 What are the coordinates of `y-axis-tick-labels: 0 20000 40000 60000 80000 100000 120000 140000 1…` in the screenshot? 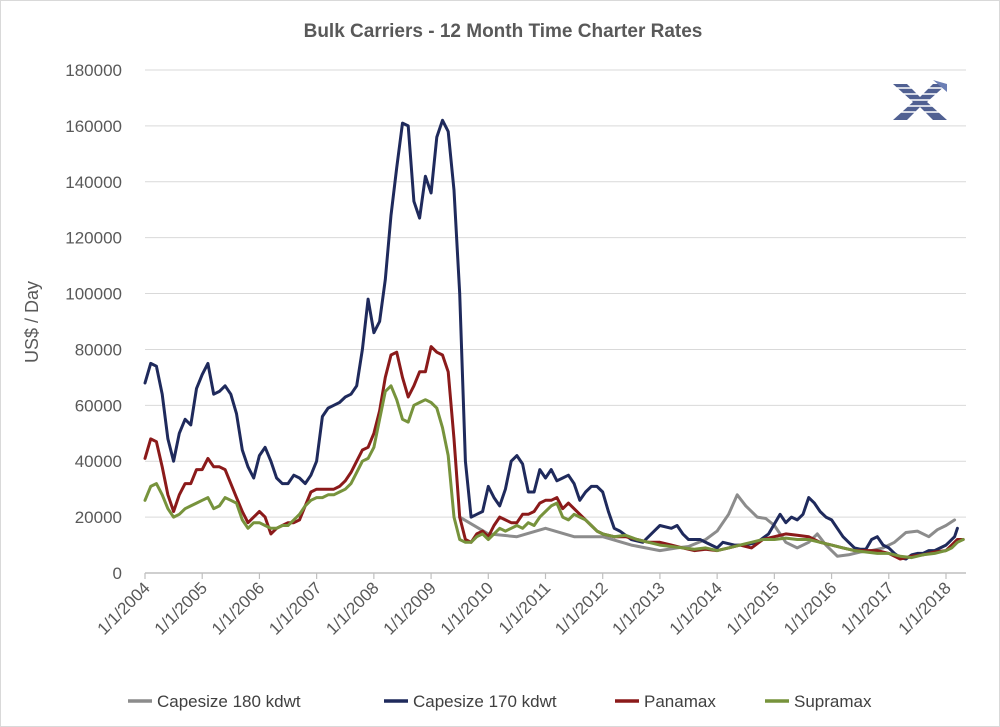 It's located at (93, 322).